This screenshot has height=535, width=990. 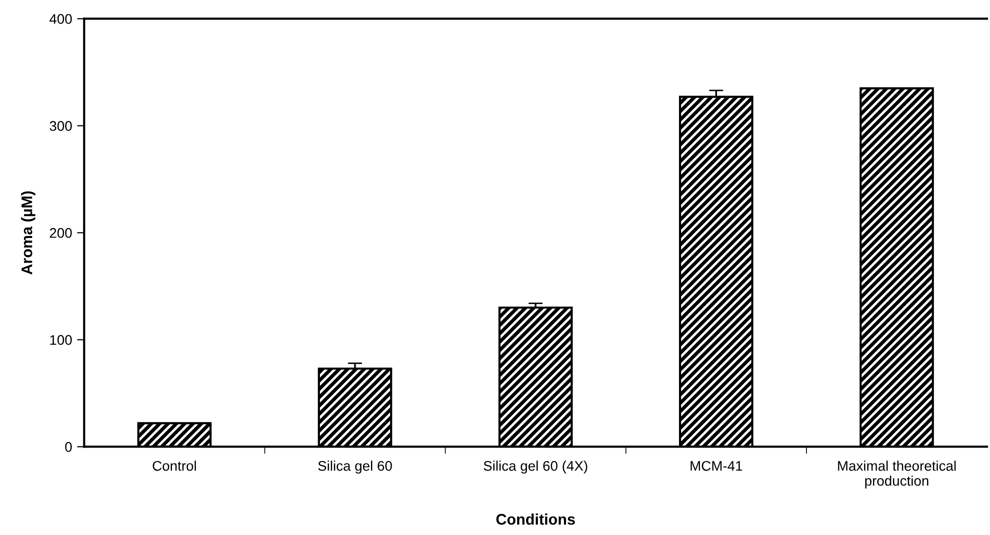 I want to click on x-axis-title: Conditions, so click(x=535, y=519).